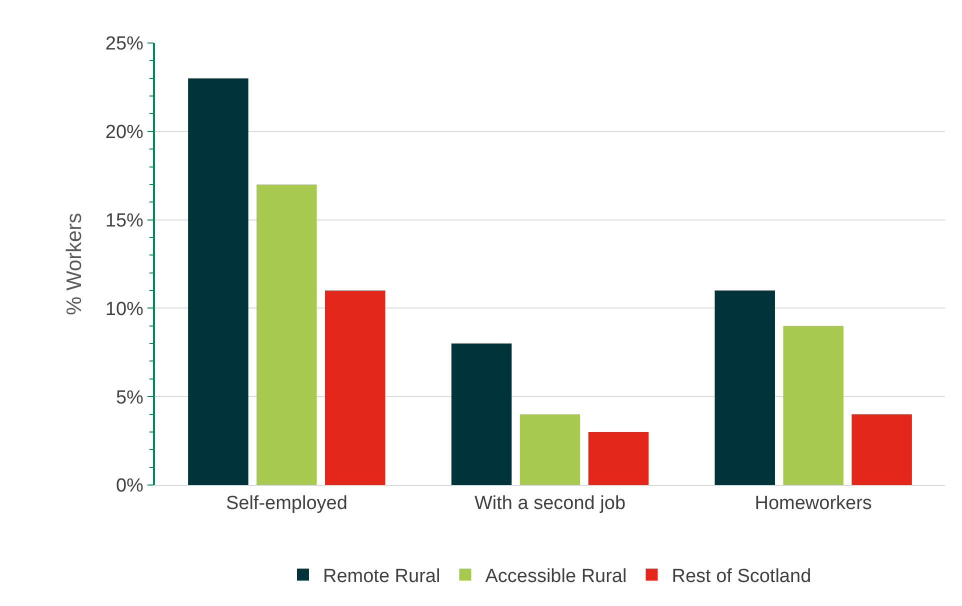  I want to click on y-tick-label: 5%, so click(130, 397).